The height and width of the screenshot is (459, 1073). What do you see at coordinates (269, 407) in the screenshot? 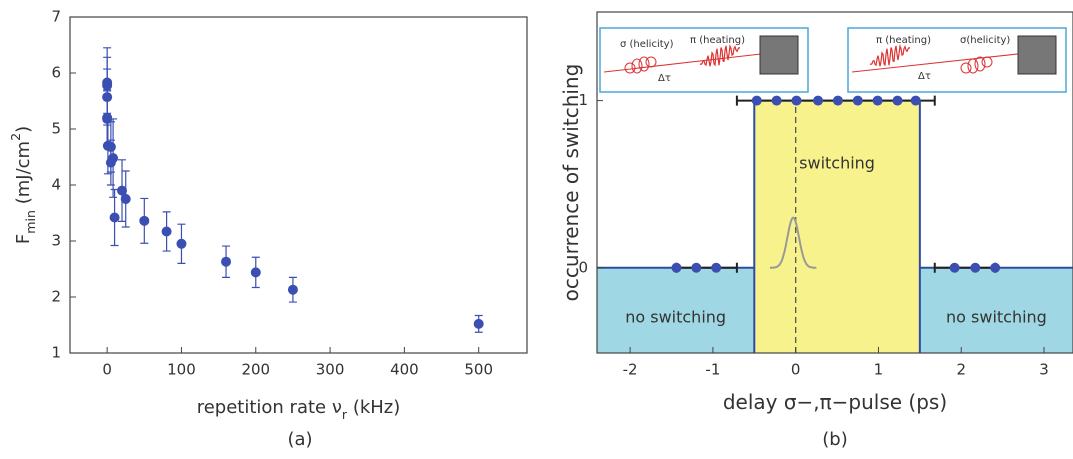
I see `label-part: repetition rate ν` at bounding box center [269, 407].